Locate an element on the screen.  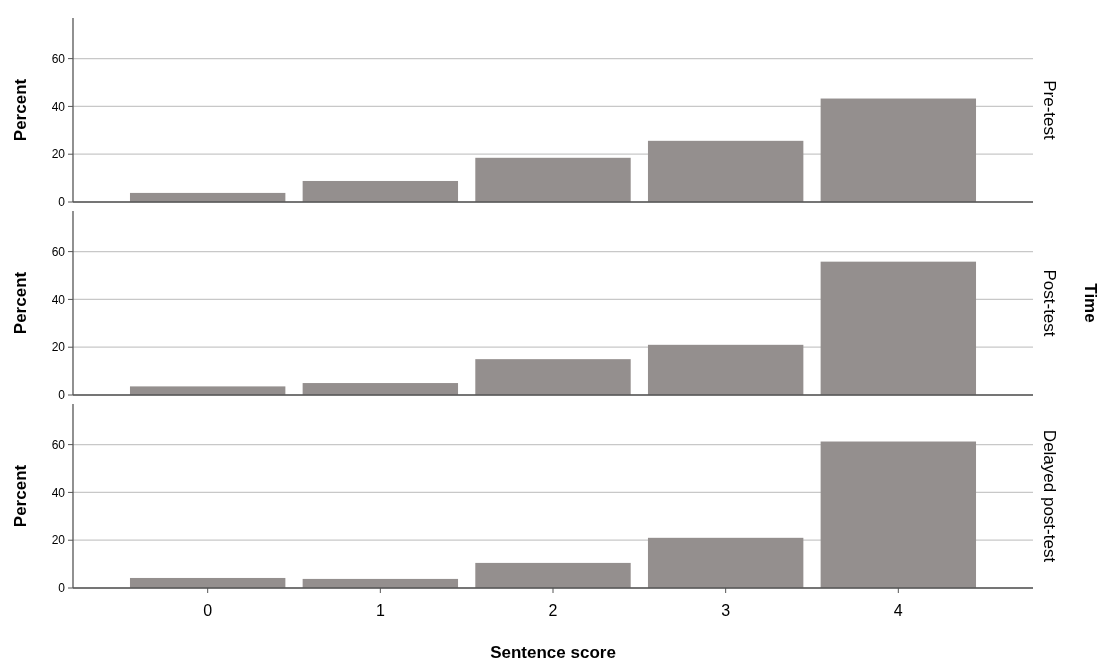
text: Post-test is located at coordinates (1049, 303).